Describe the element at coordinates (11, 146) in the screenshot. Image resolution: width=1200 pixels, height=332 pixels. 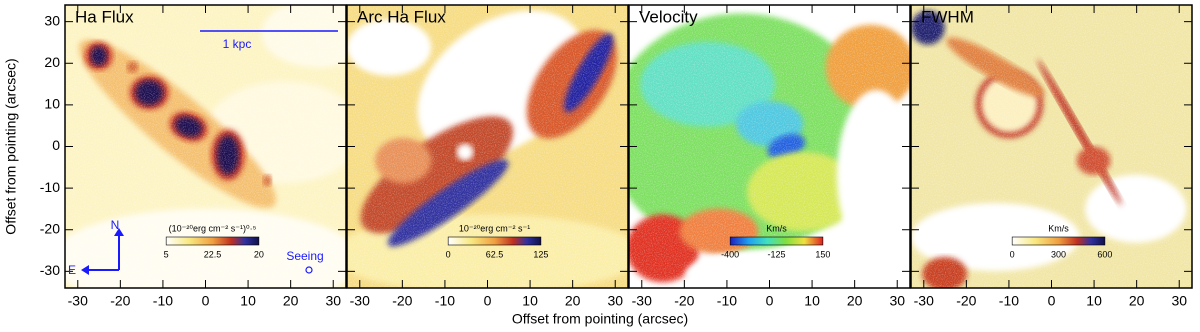
I see `y-axis-label: Offset from pointing (arcsec)` at that location.